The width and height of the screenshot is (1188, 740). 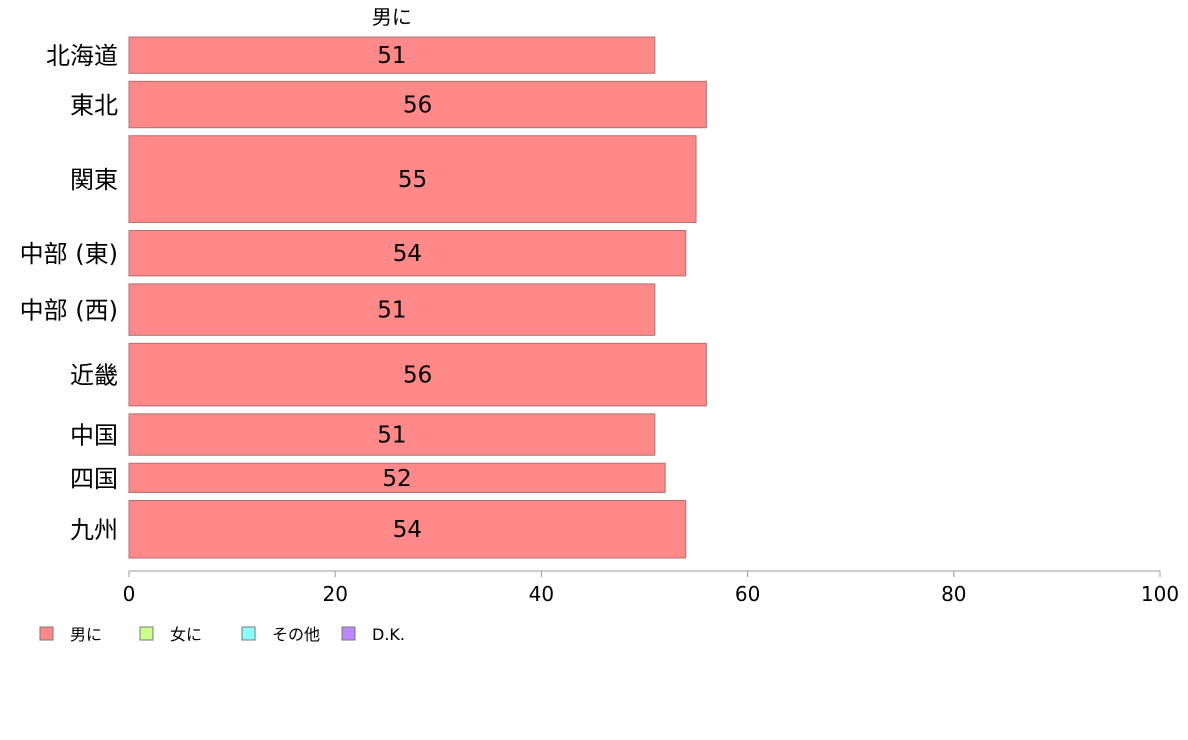 What do you see at coordinates (94, 180) in the screenshot?
I see `category-label: 関東` at bounding box center [94, 180].